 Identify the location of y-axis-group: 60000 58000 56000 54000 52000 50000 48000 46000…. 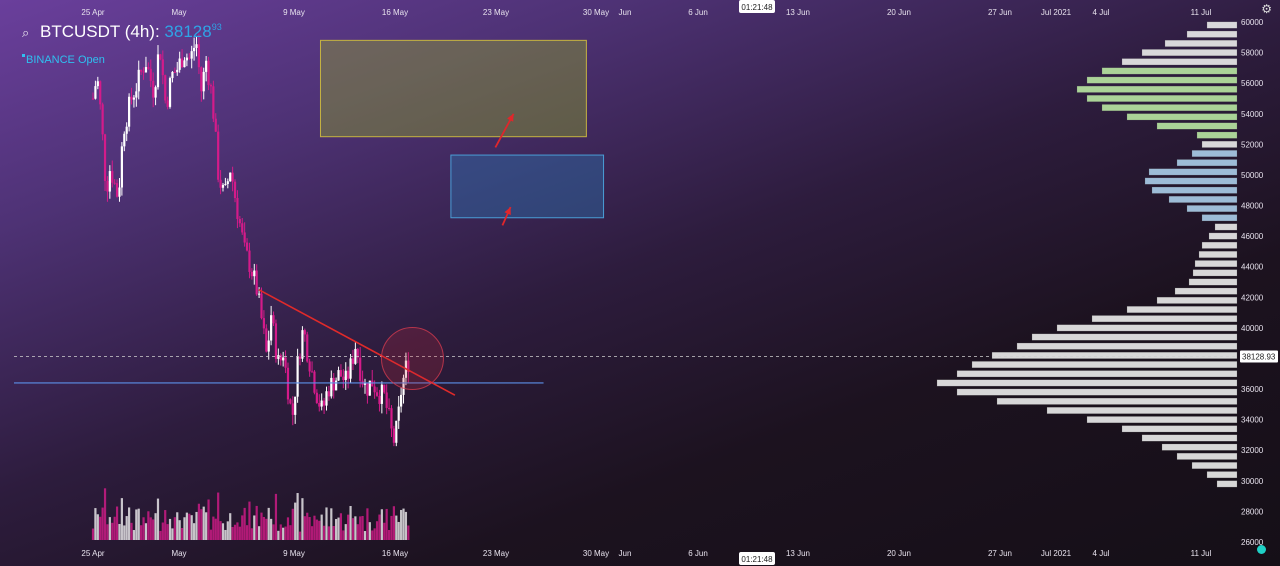
(1252, 282).